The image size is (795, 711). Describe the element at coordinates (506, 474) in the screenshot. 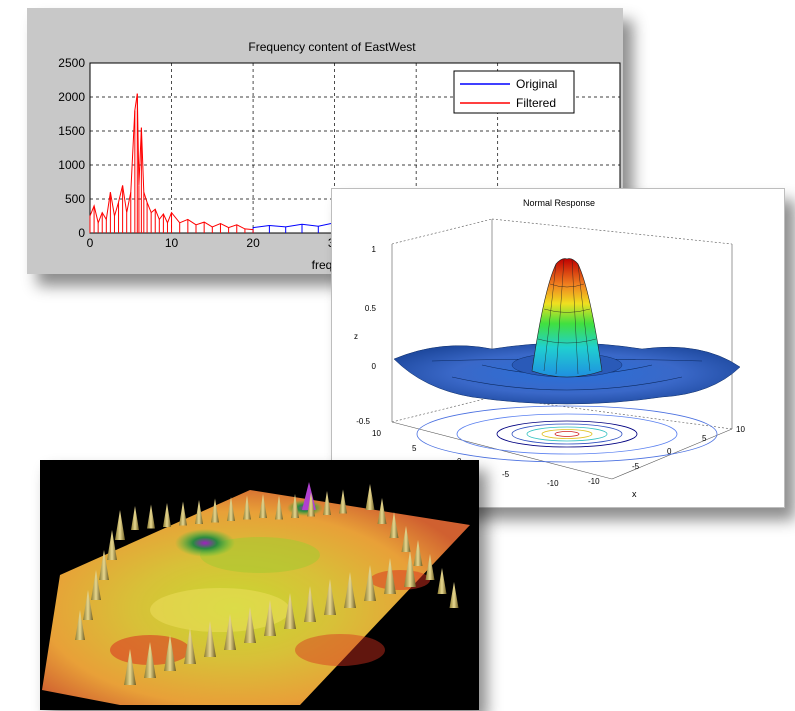

I see `y-tick-label: -5` at that location.